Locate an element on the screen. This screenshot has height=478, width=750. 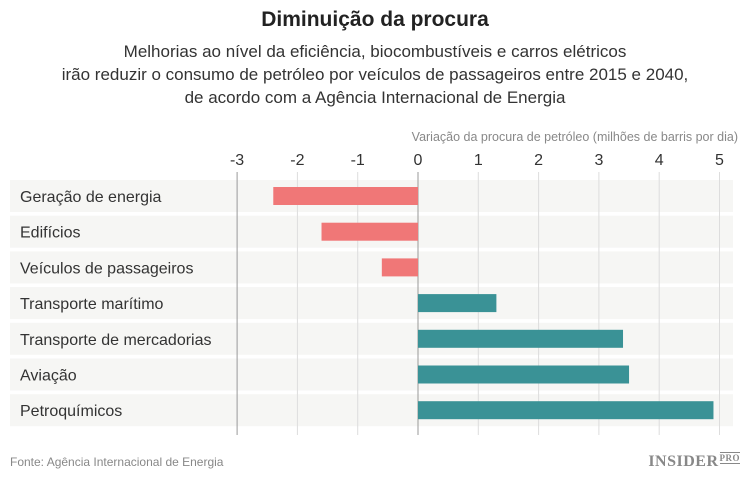
x-tick-label: 5 is located at coordinates (719, 160).